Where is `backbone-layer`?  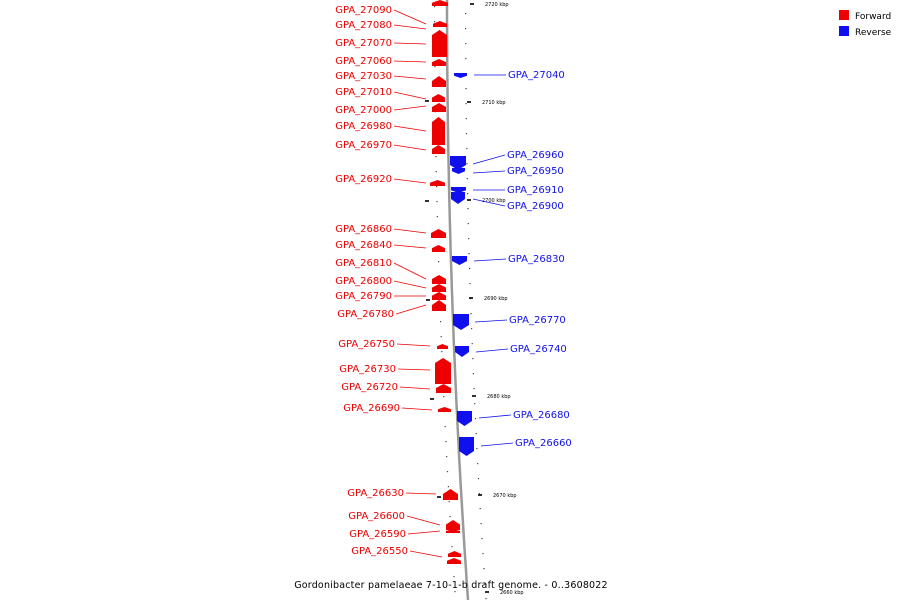 backbone-layer is located at coordinates (457, 300).